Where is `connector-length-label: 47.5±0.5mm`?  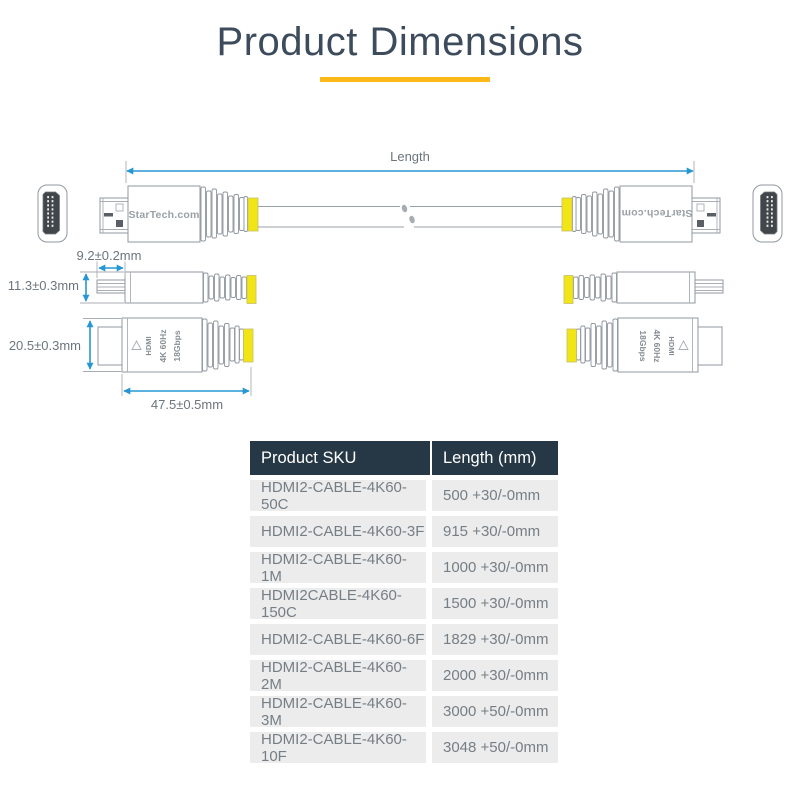 connector-length-label: 47.5±0.5mm is located at coordinates (187, 404).